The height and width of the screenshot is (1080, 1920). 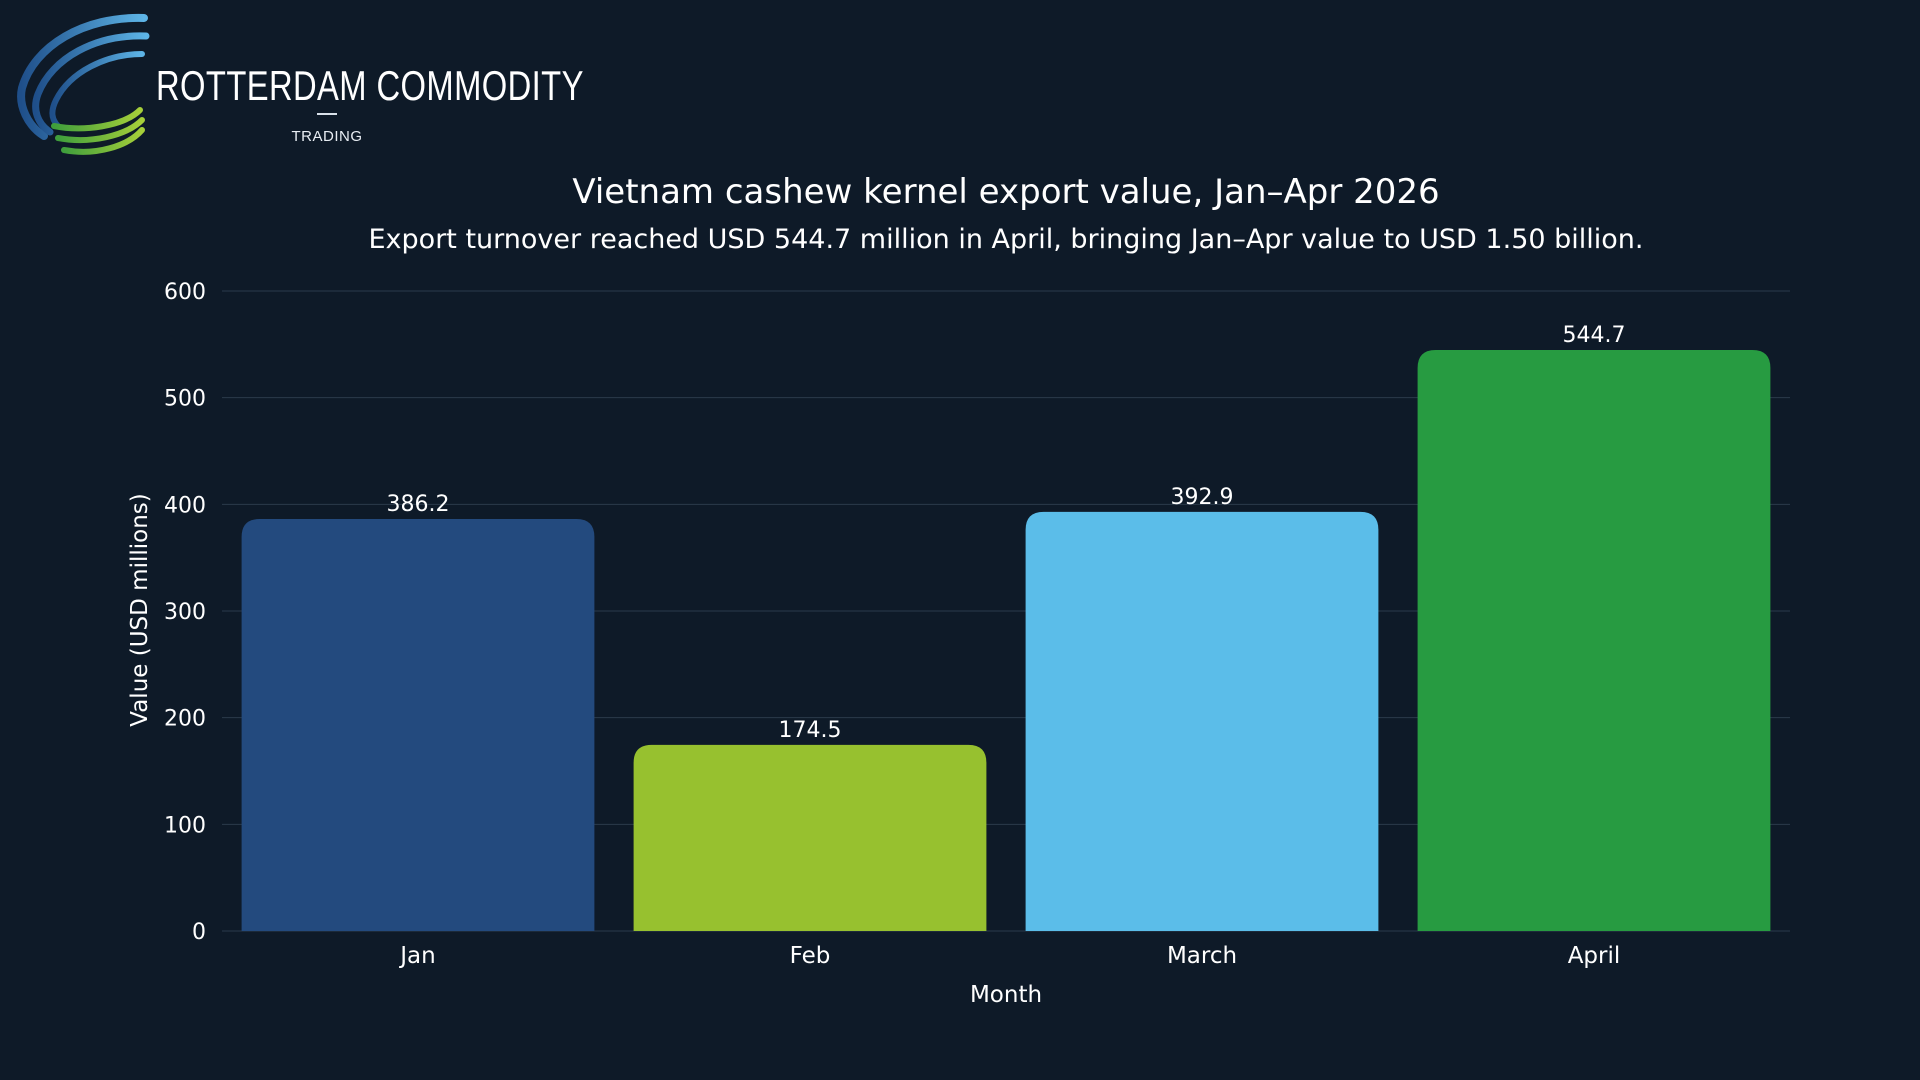 What do you see at coordinates (1202, 721) in the screenshot?
I see `bar-march` at bounding box center [1202, 721].